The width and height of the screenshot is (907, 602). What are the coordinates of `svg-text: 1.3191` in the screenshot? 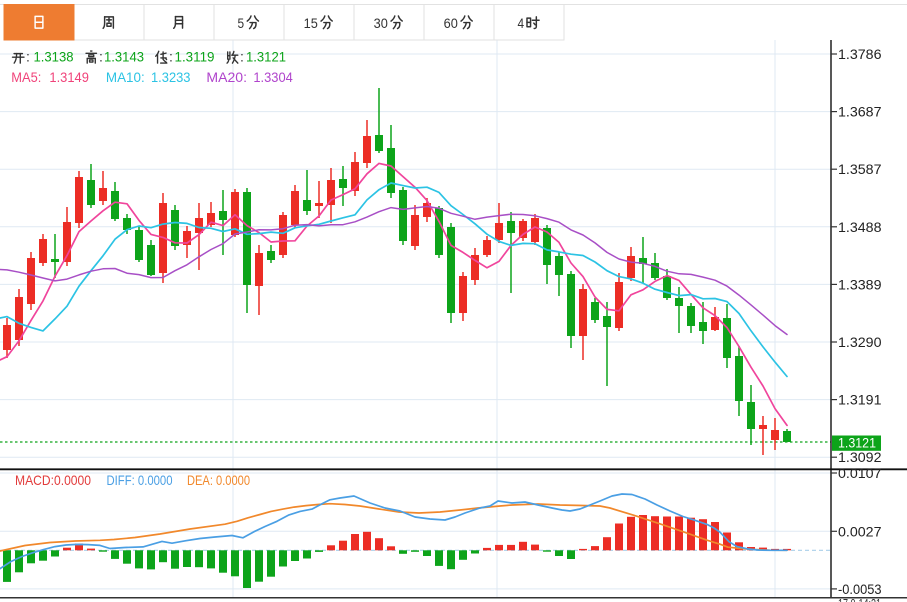 It's located at (860, 400).